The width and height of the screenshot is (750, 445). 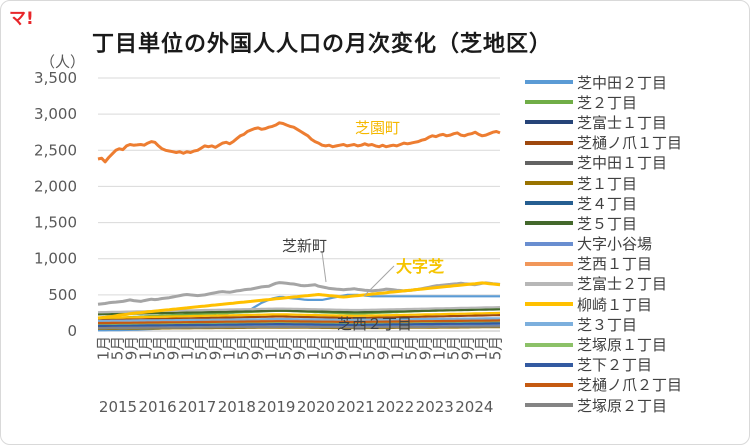 I want to click on legend-item: 芝樋ノ爪２丁目, so click(x=603, y=385).